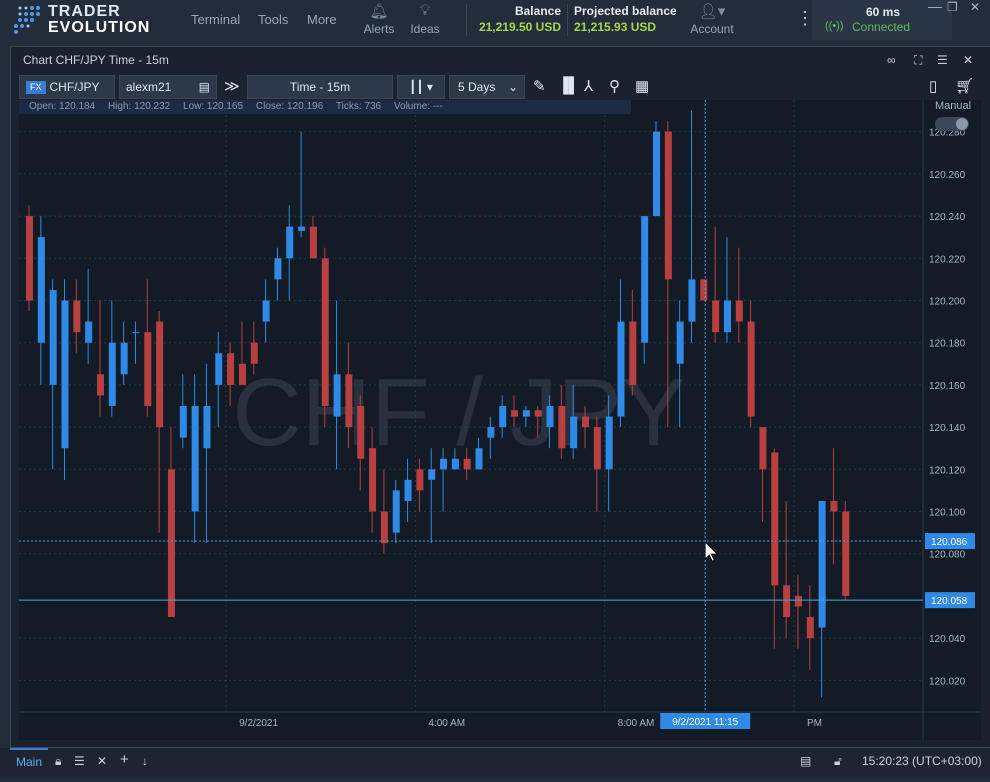 Image resolution: width=990 pixels, height=782 pixels. What do you see at coordinates (615, 27) in the screenshot?
I see `projected-balance-value: 21,215.93 USD` at bounding box center [615, 27].